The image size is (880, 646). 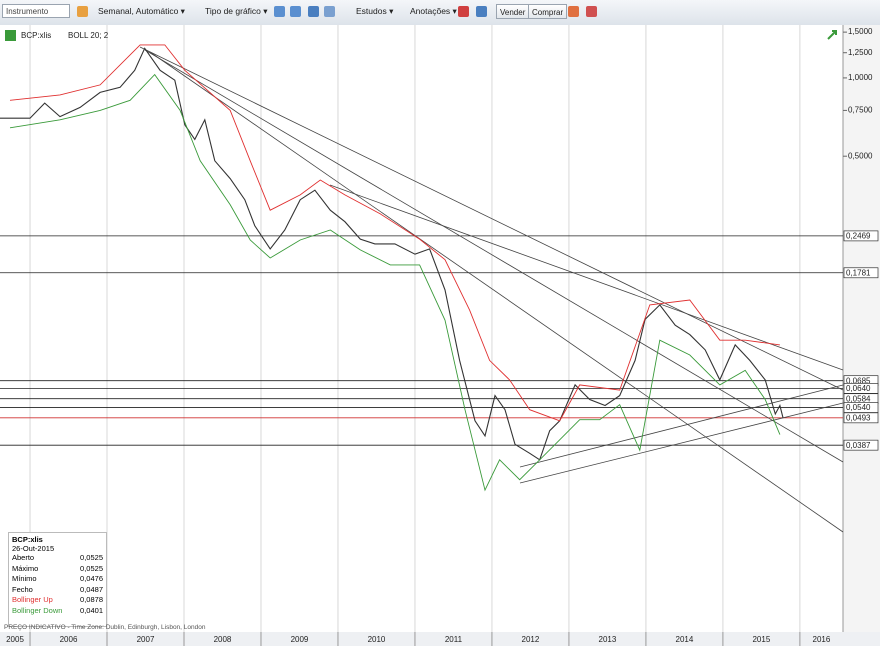 What do you see at coordinates (223, 639) in the screenshot?
I see `x-tick-label: 2008` at bounding box center [223, 639].